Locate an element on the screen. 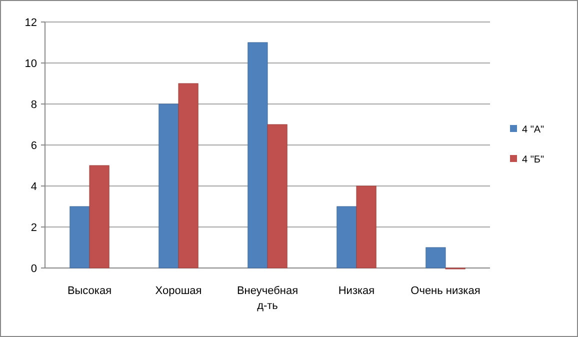 The height and width of the screenshot is (337, 578). y-tick-label: 4 is located at coordinates (33, 186).